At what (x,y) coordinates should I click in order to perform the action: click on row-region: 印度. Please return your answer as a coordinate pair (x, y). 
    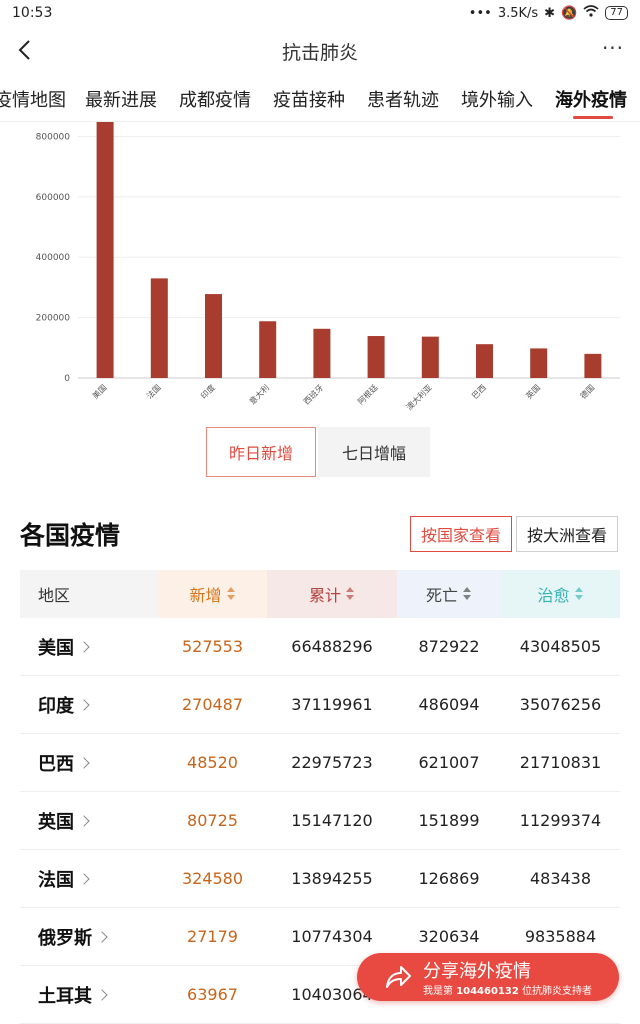
    Looking at the image, I should click on (89, 705).